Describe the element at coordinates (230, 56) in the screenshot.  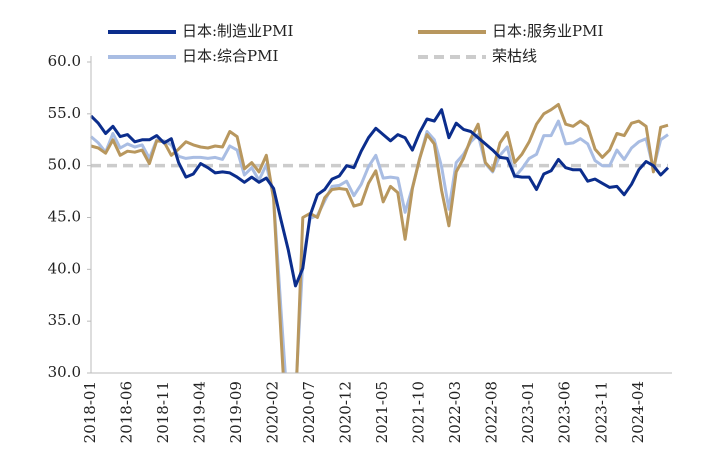
I see `legend-label: 日本:综合PMI` at that location.